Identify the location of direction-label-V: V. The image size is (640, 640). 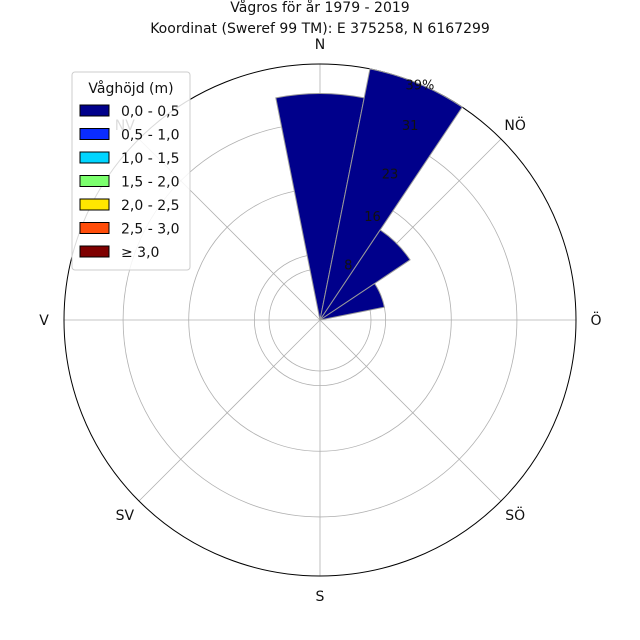
(44, 321).